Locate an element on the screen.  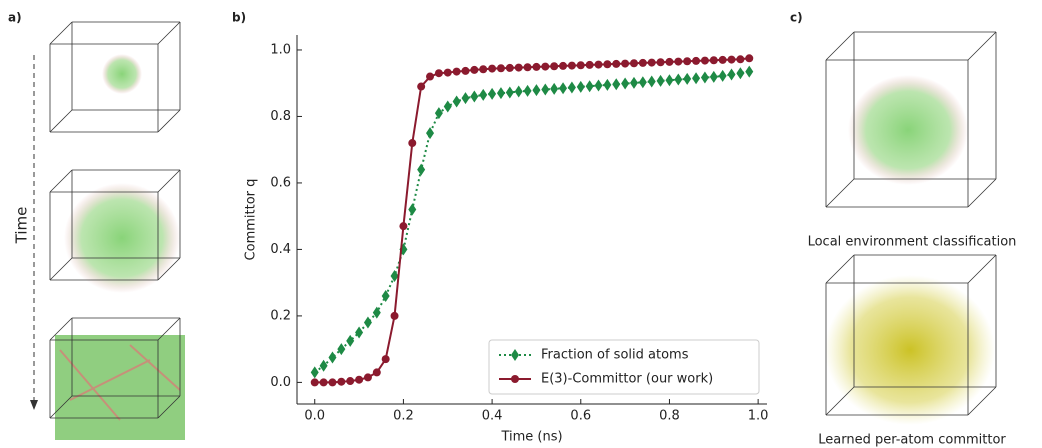
y-tick-label: 0.0 is located at coordinates (280, 382).